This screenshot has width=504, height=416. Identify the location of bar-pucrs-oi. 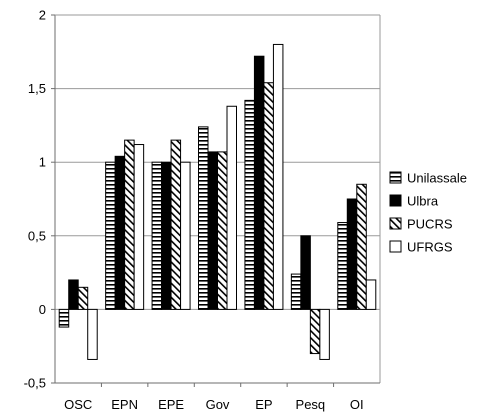
(361, 246).